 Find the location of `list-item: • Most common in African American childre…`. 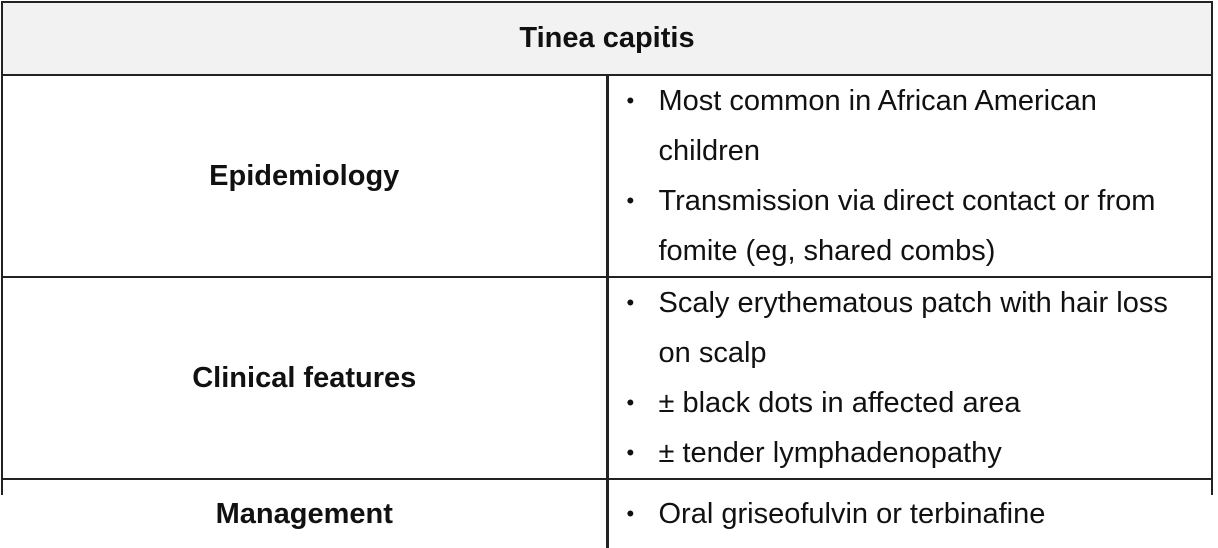

list-item: • Most common in African American childre… is located at coordinates (919, 126).